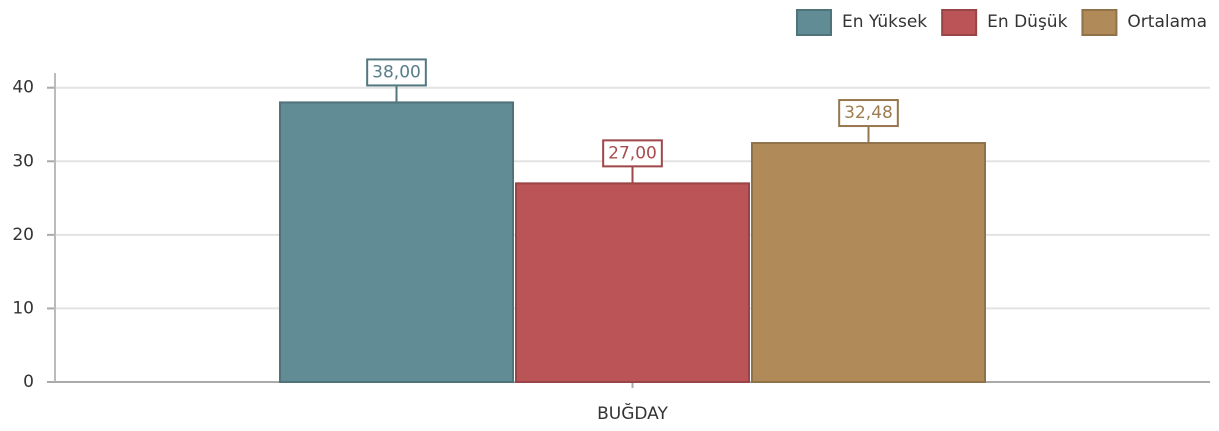 The height and width of the screenshot is (431, 1219). Describe the element at coordinates (28, 382) in the screenshot. I see `y-tick-label: 0` at that location.